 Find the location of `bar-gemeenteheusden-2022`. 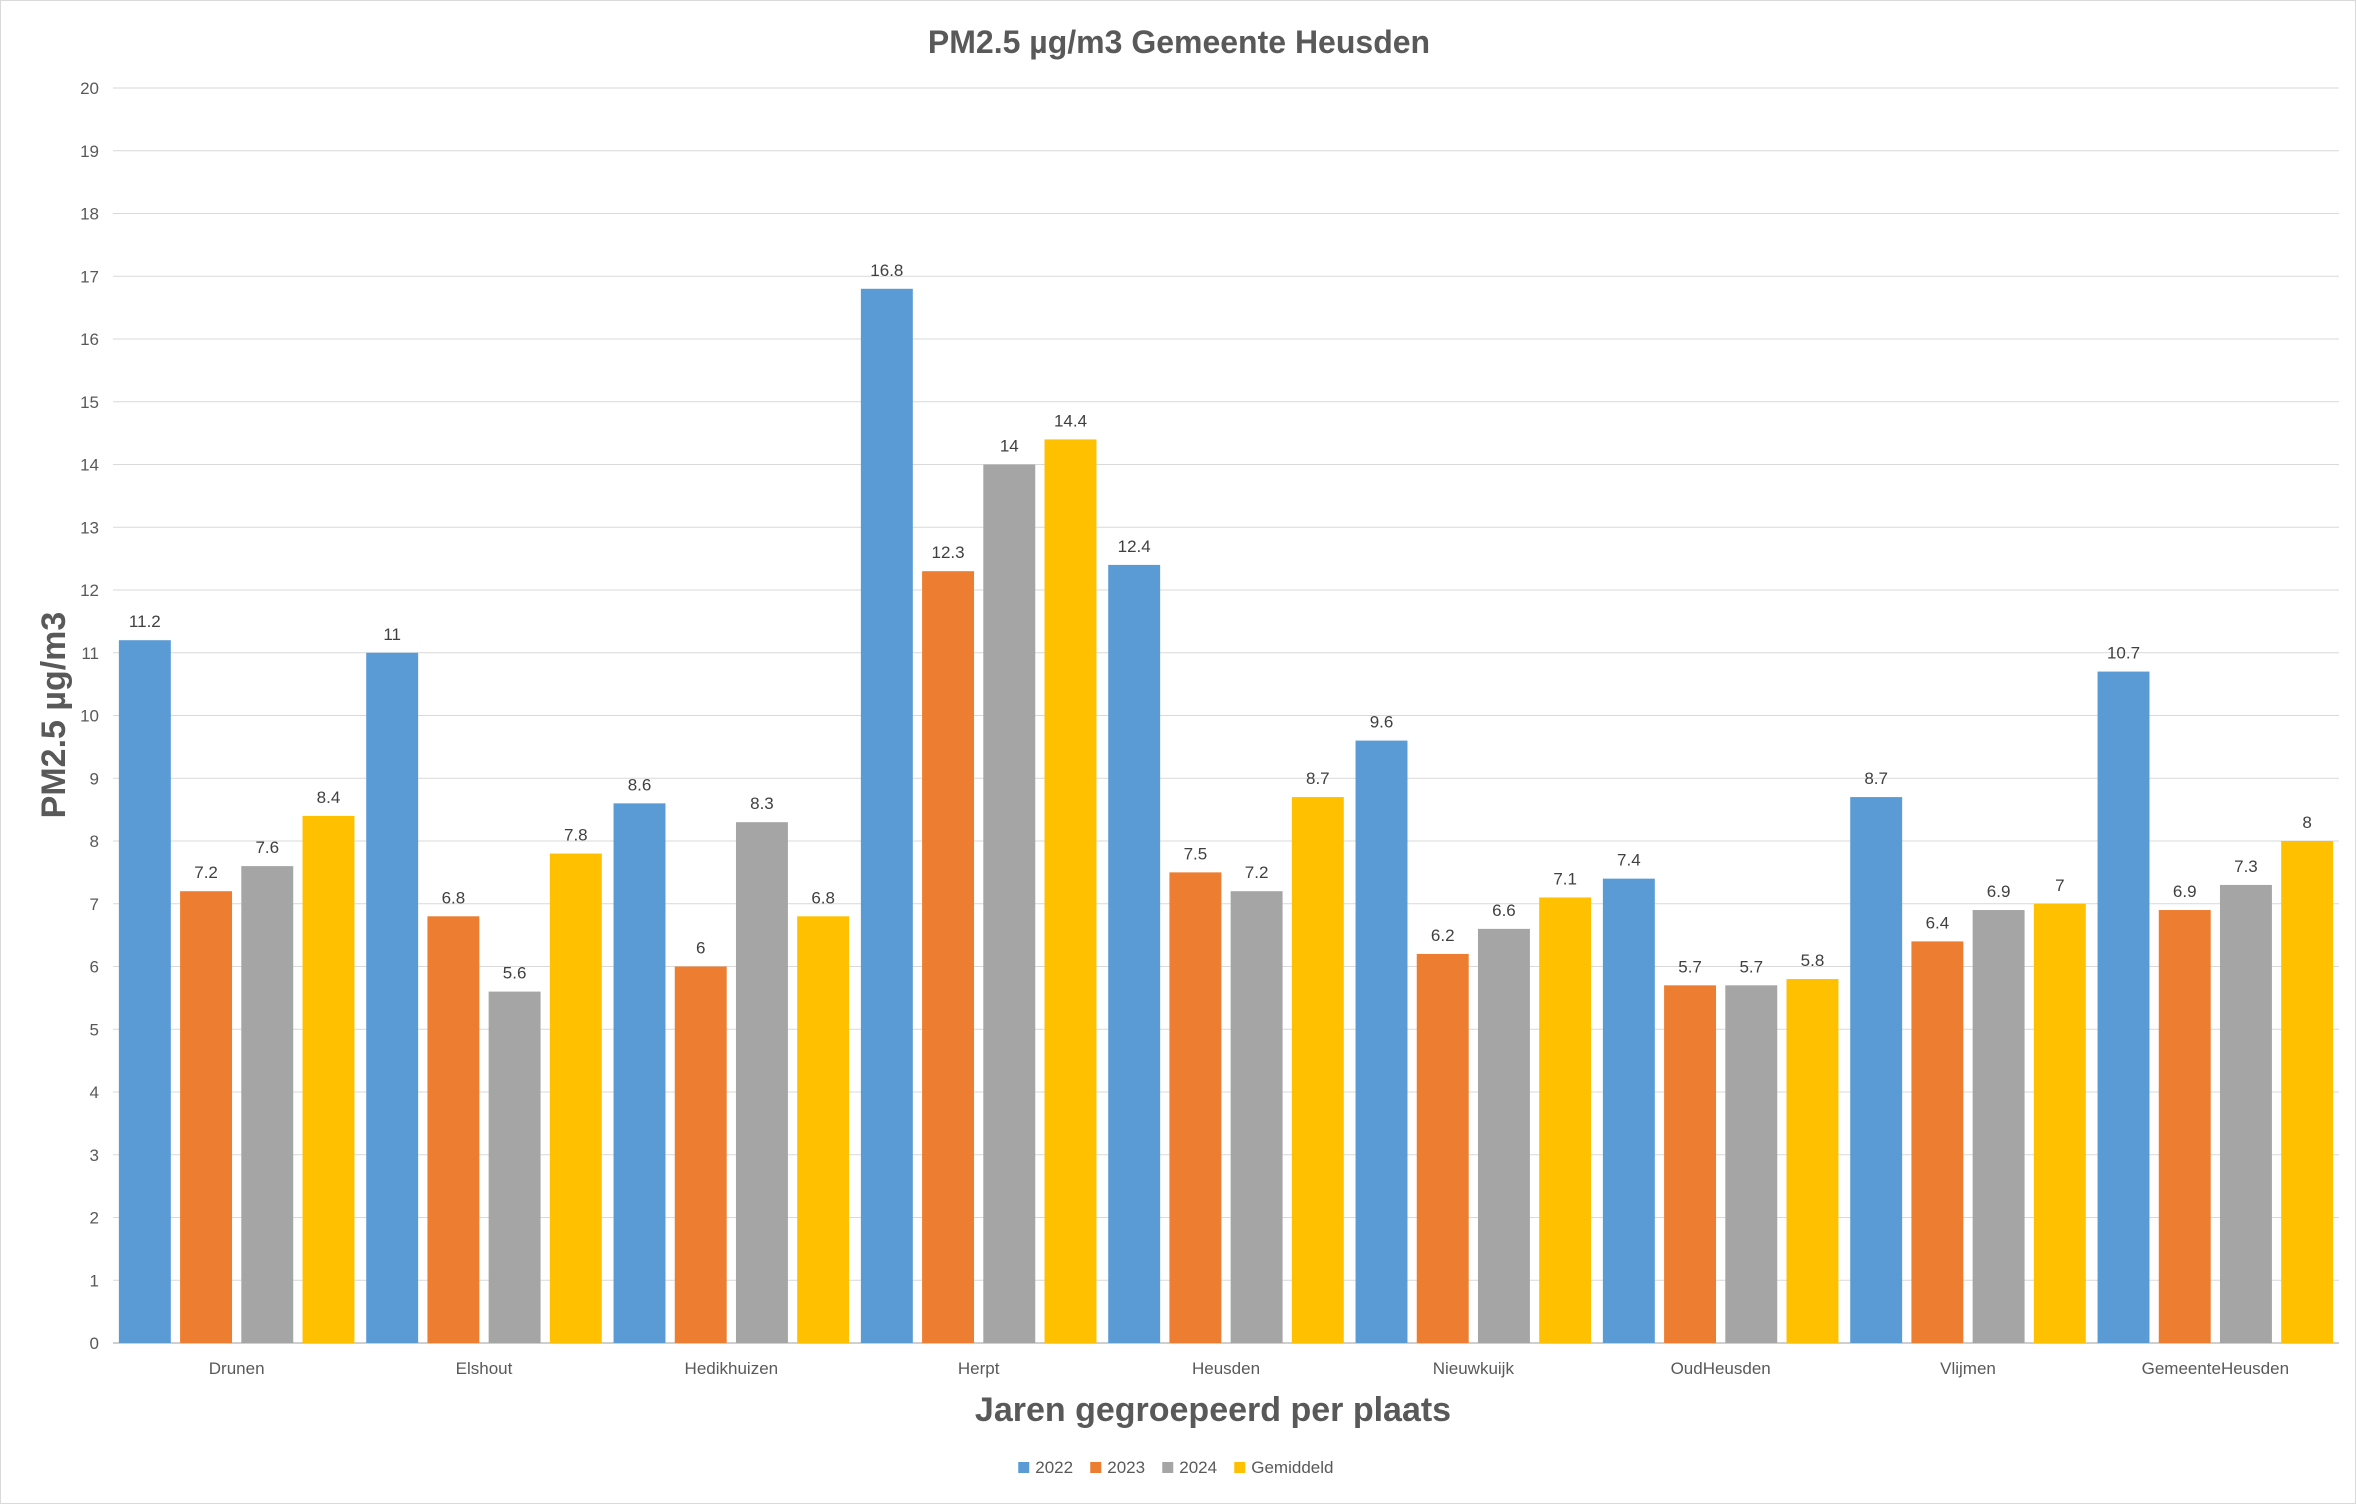

bar-gemeenteheusden-2022 is located at coordinates (2123, 1007).